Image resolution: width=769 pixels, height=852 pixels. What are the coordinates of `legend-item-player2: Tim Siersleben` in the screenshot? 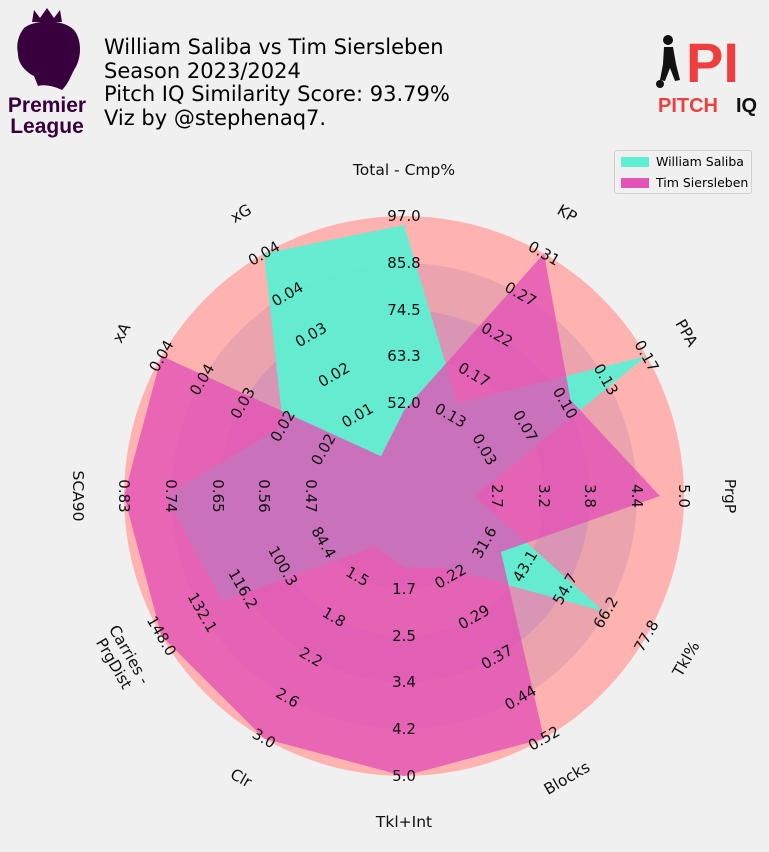 It's located at (683, 182).